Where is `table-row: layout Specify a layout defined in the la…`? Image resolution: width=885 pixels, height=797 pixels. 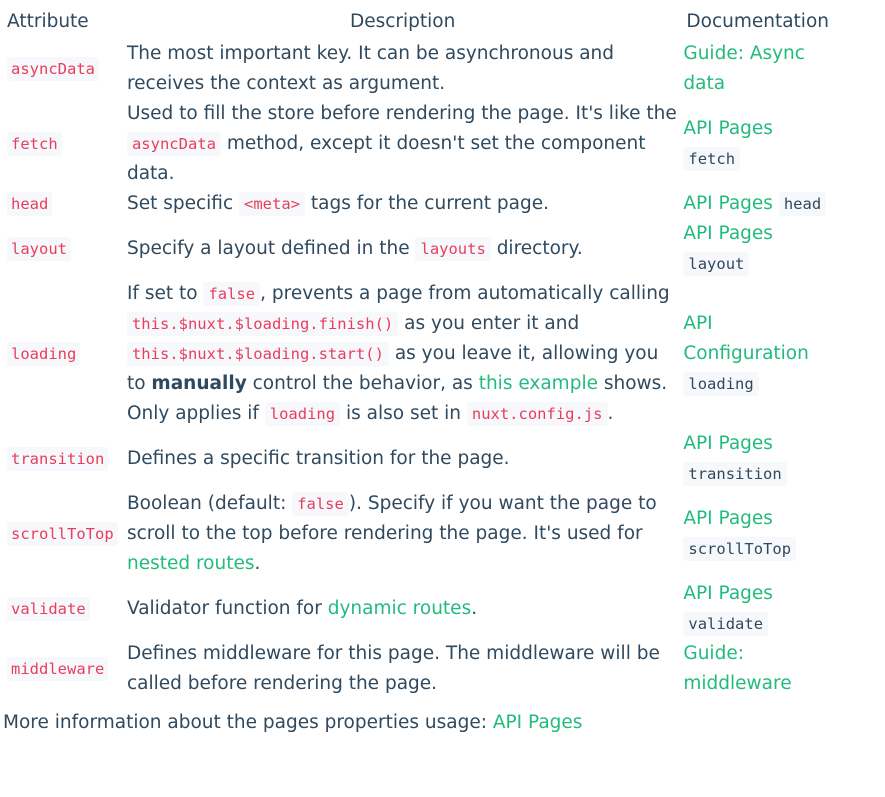 table-row: layout Specify a layout defined in the la… is located at coordinates (418, 249).